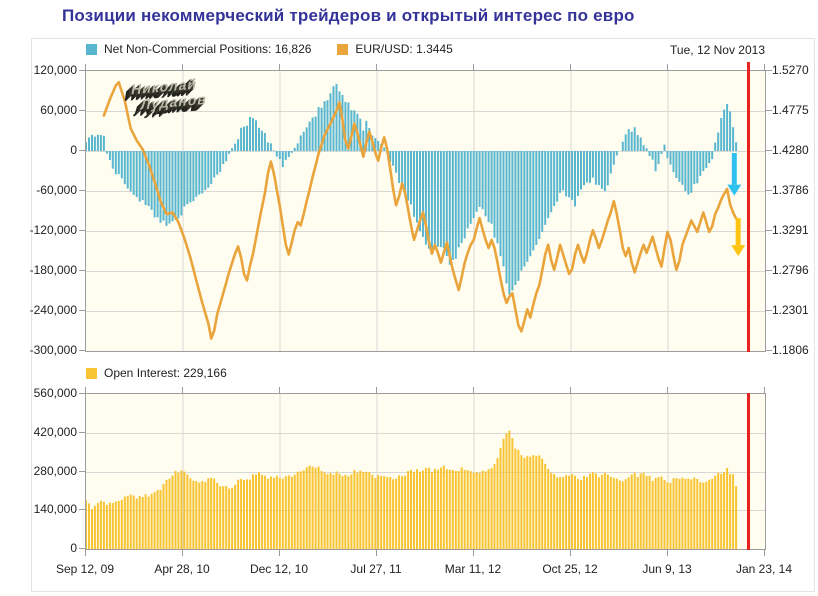 This screenshot has width=818, height=596. I want to click on y-axis-tick-label: 420,000, so click(55, 431).